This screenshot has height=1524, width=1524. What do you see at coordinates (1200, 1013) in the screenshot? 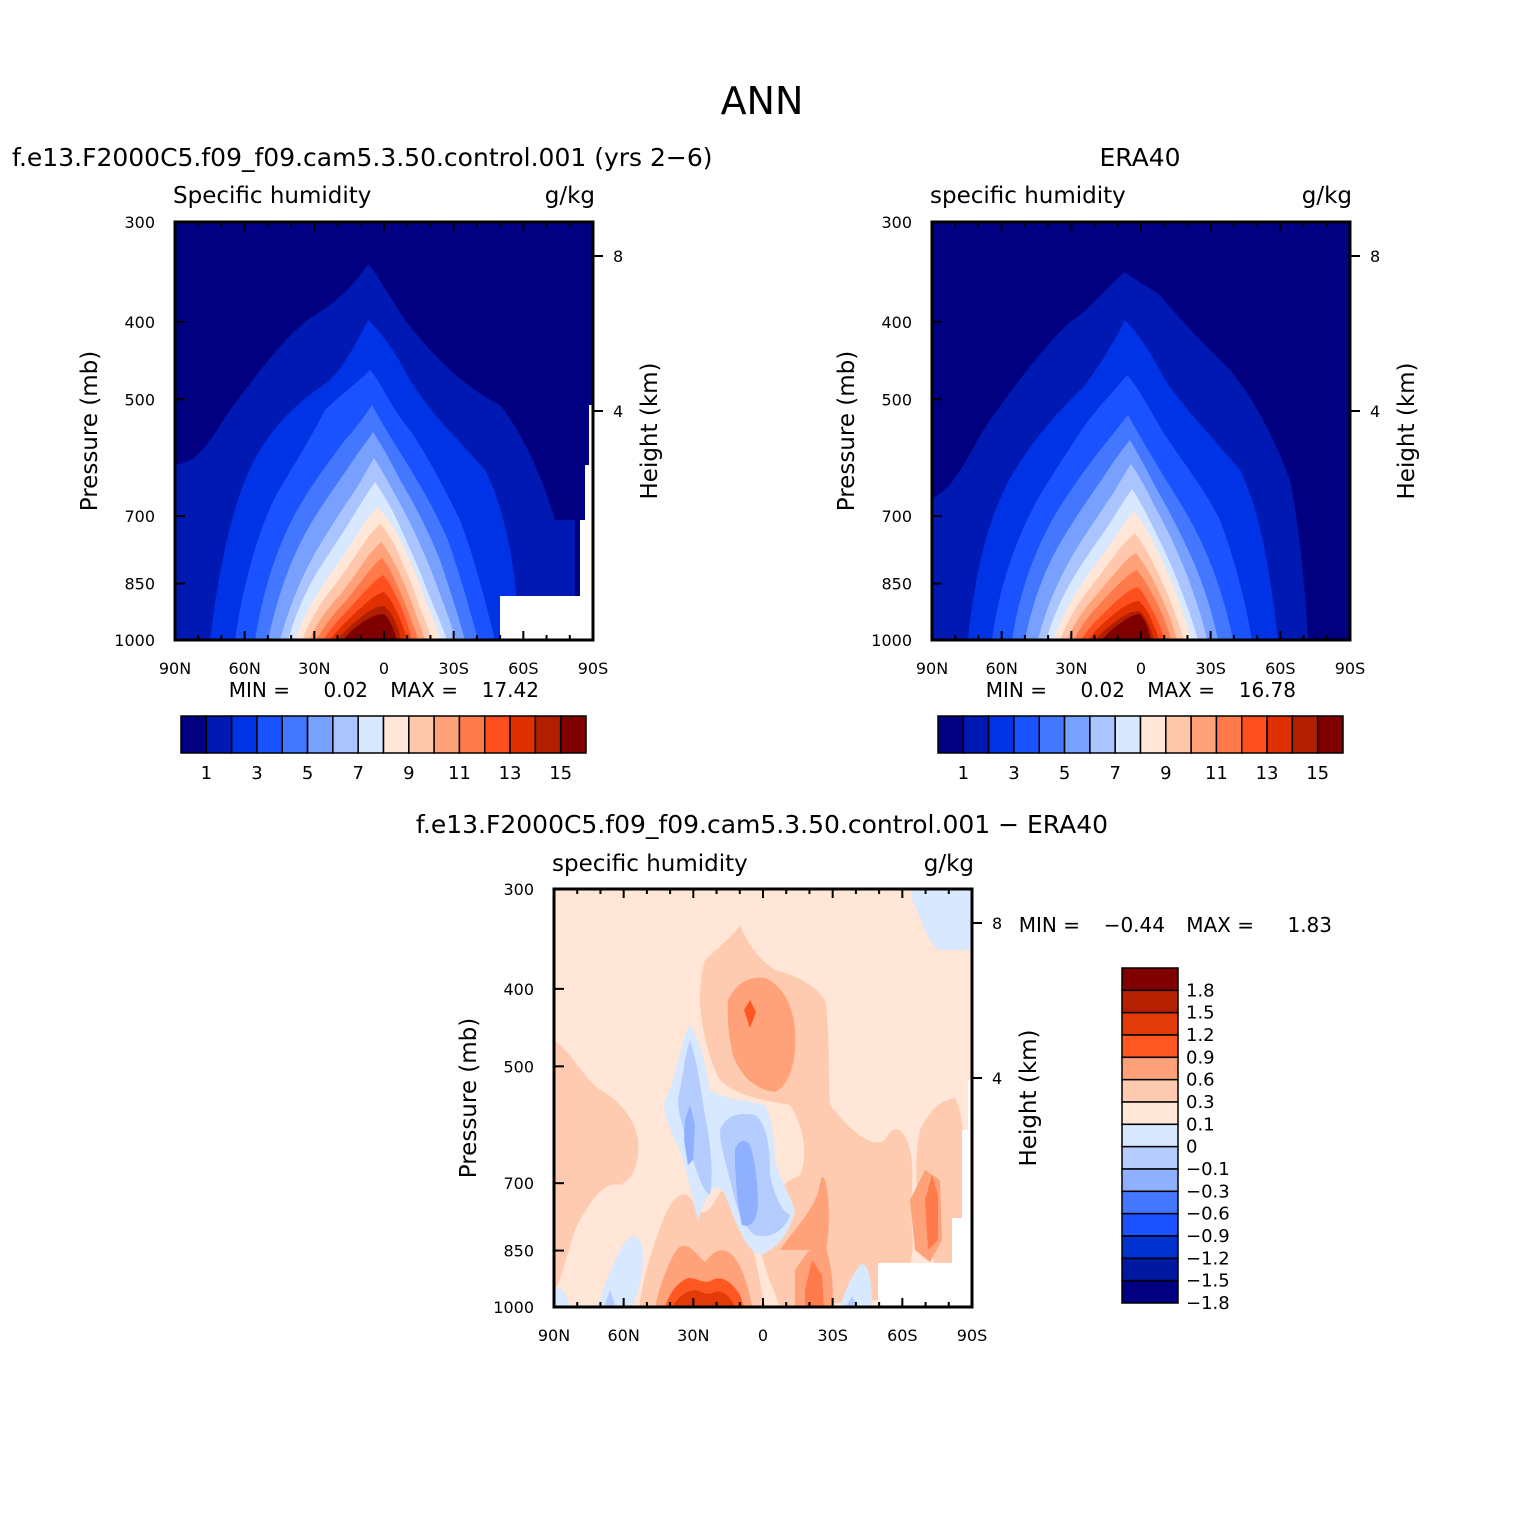
I see `colorbar-label: 1.5` at bounding box center [1200, 1013].